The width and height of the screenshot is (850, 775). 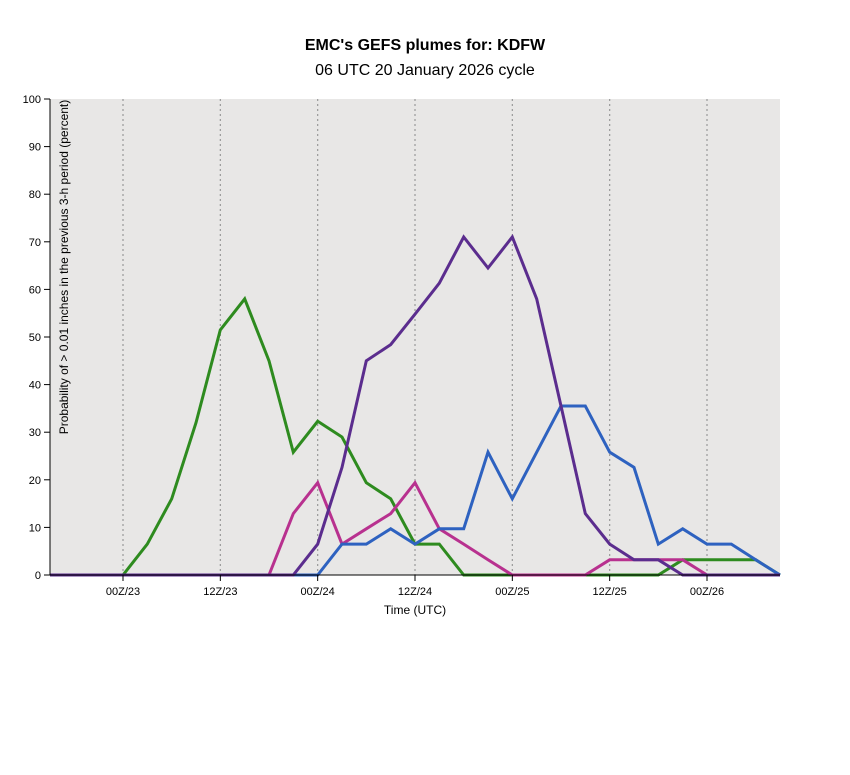 I want to click on x-tick-label: 12Z/24, so click(x=415, y=592).